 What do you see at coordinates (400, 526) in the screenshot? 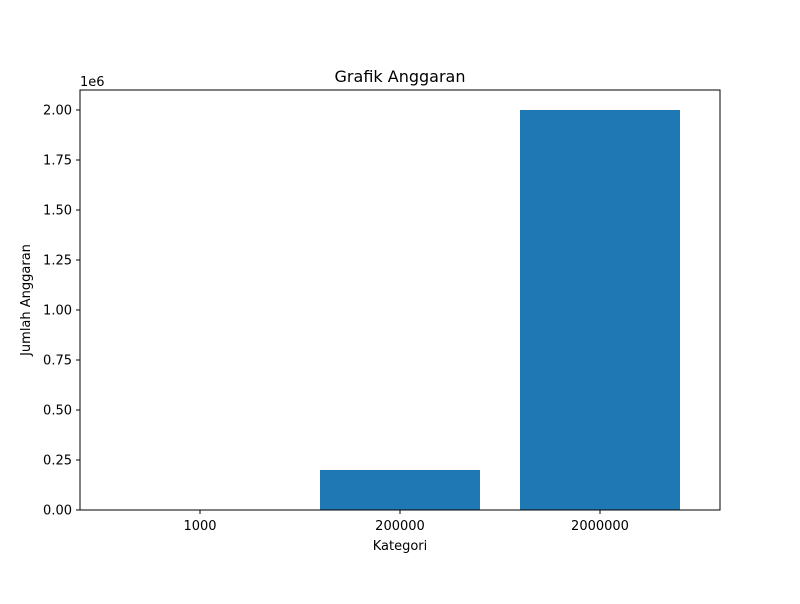
I see `x-tick-label: 200000` at bounding box center [400, 526].